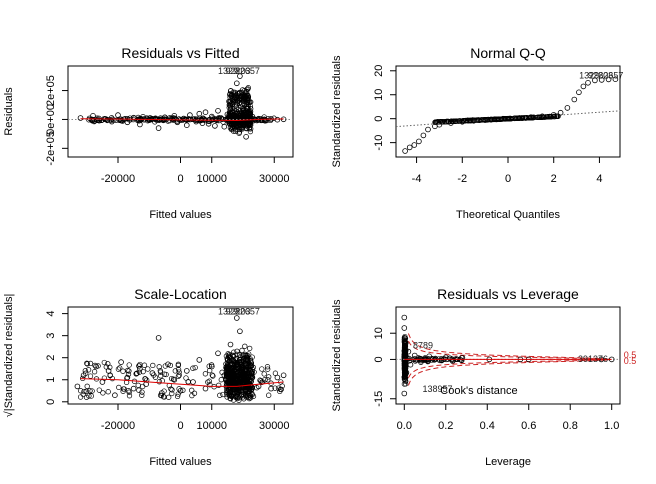 Image resolution: width=656 pixels, height=484 pixels. What do you see at coordinates (180, 53) in the screenshot?
I see `chart-title: Residuals vs Fitted` at bounding box center [180, 53].